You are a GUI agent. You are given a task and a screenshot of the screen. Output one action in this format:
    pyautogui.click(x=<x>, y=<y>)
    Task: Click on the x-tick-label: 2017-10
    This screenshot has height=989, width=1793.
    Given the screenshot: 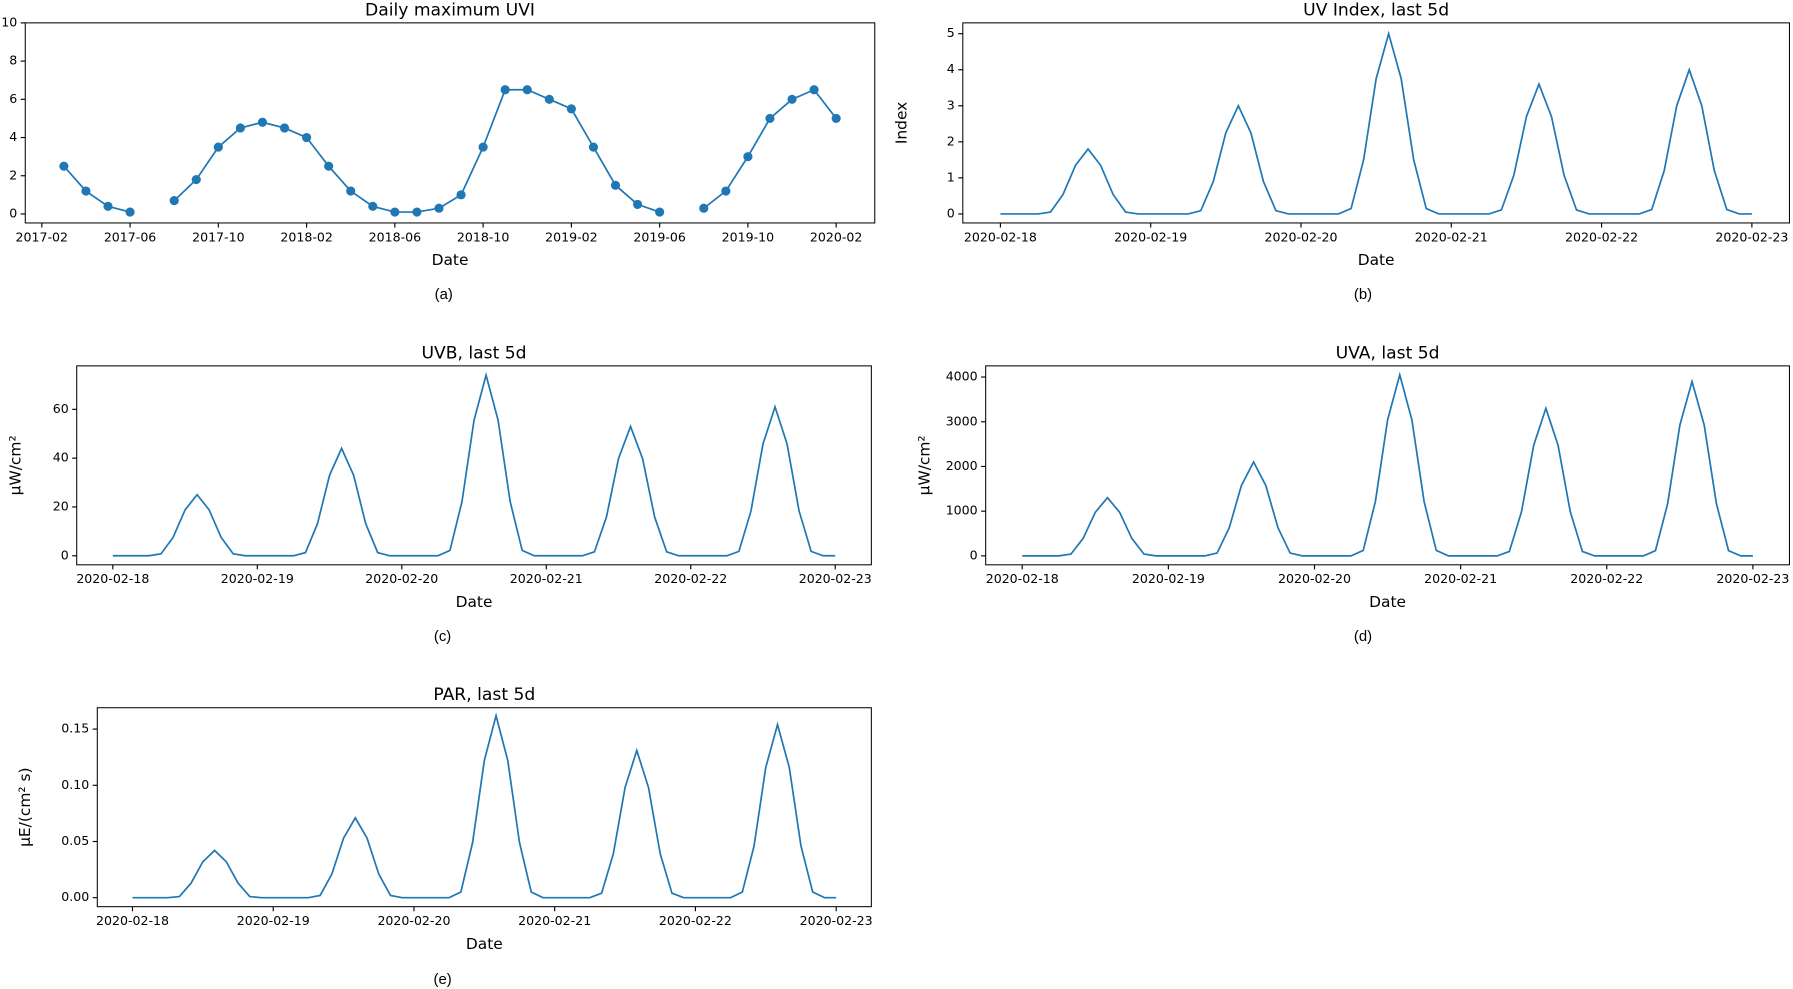 What is the action you would take?
    pyautogui.click(x=218, y=236)
    